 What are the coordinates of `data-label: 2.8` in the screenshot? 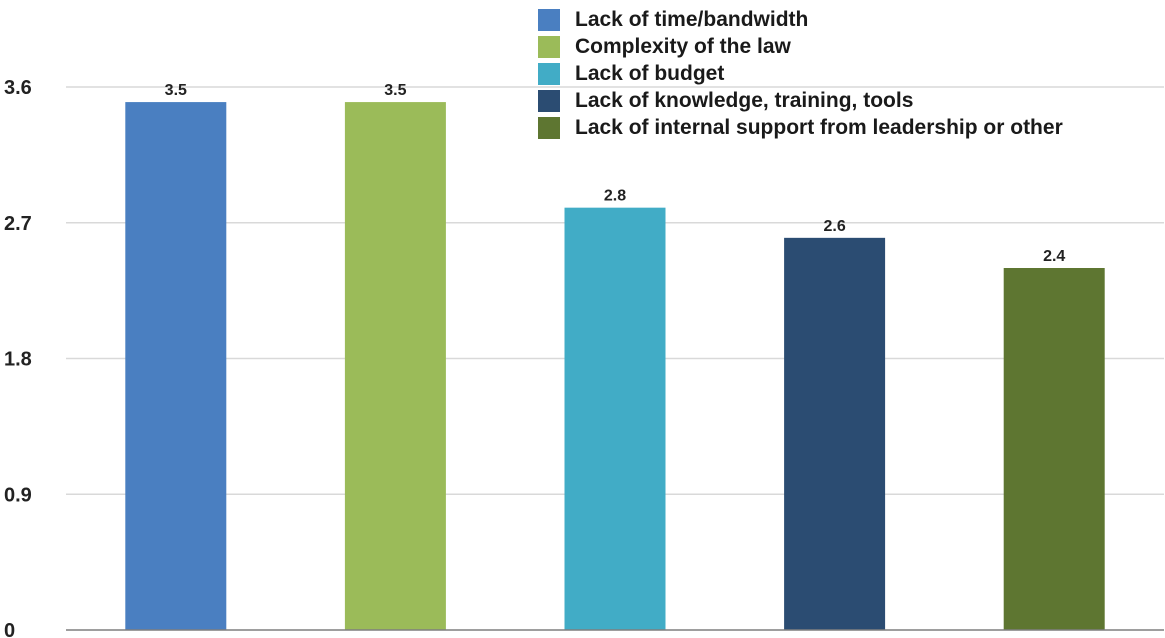 It's located at (615, 196).